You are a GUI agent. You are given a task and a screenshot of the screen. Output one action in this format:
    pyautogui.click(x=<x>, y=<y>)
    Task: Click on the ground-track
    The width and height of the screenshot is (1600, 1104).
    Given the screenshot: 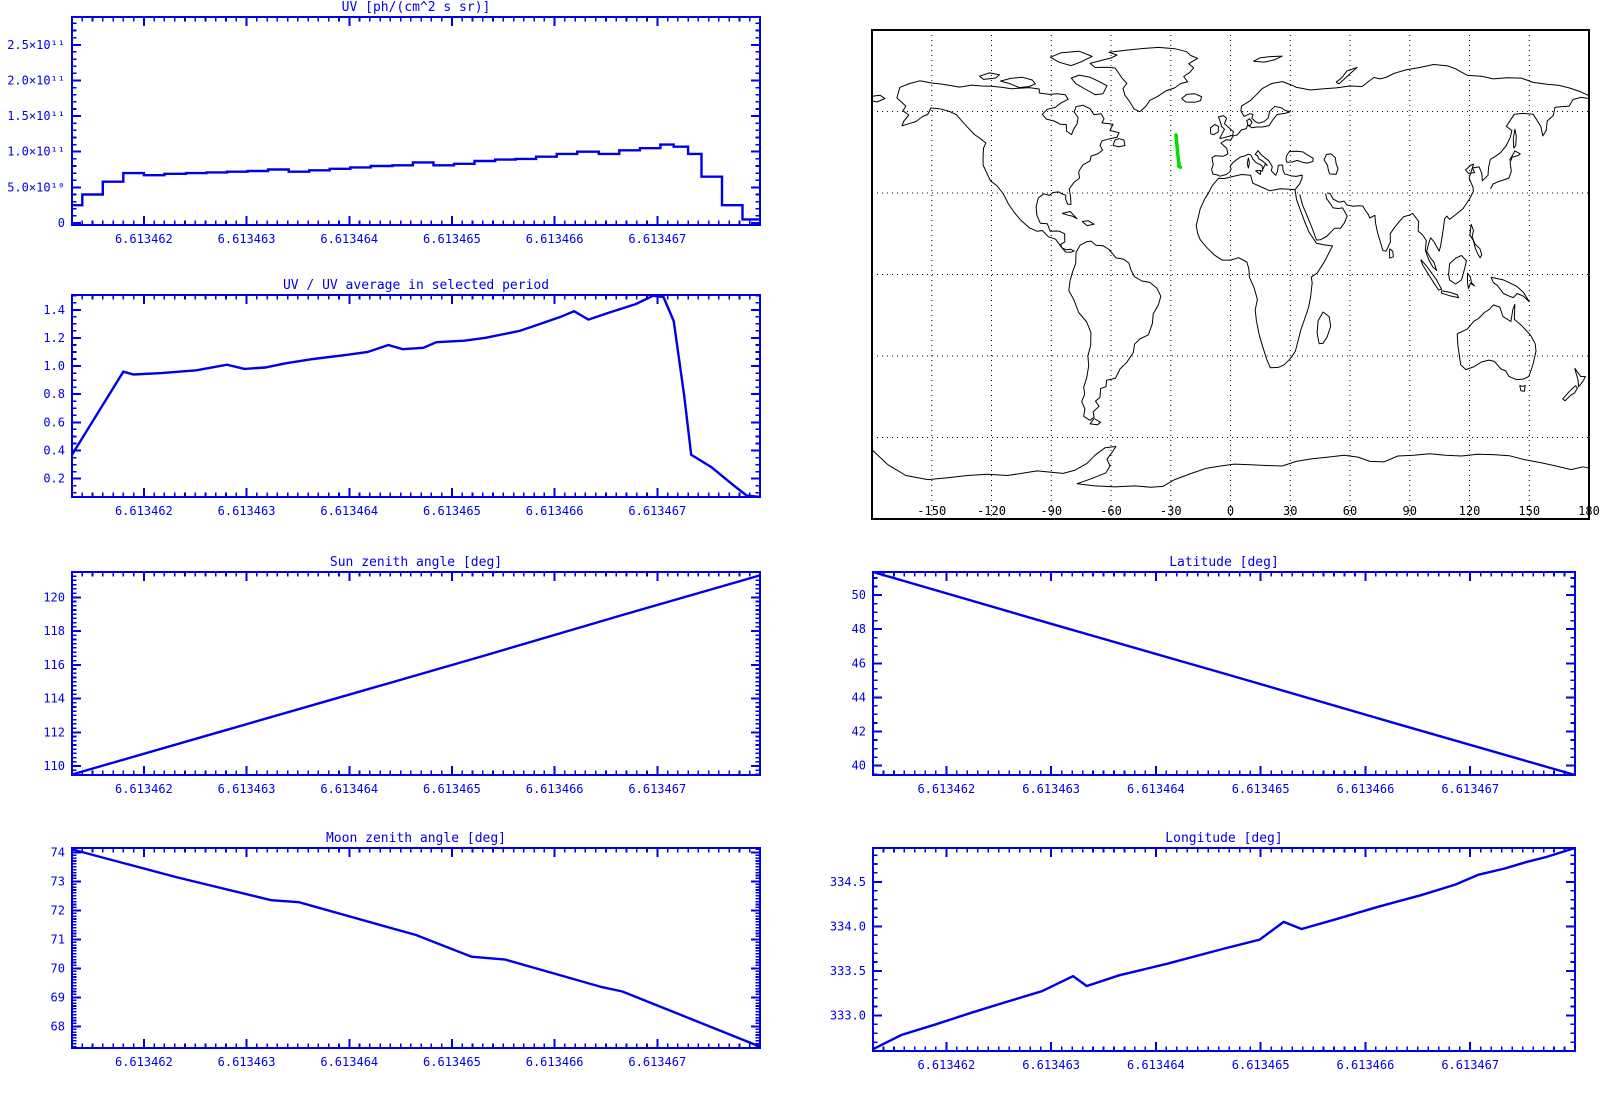 What is the action you would take?
    pyautogui.click(x=1178, y=151)
    